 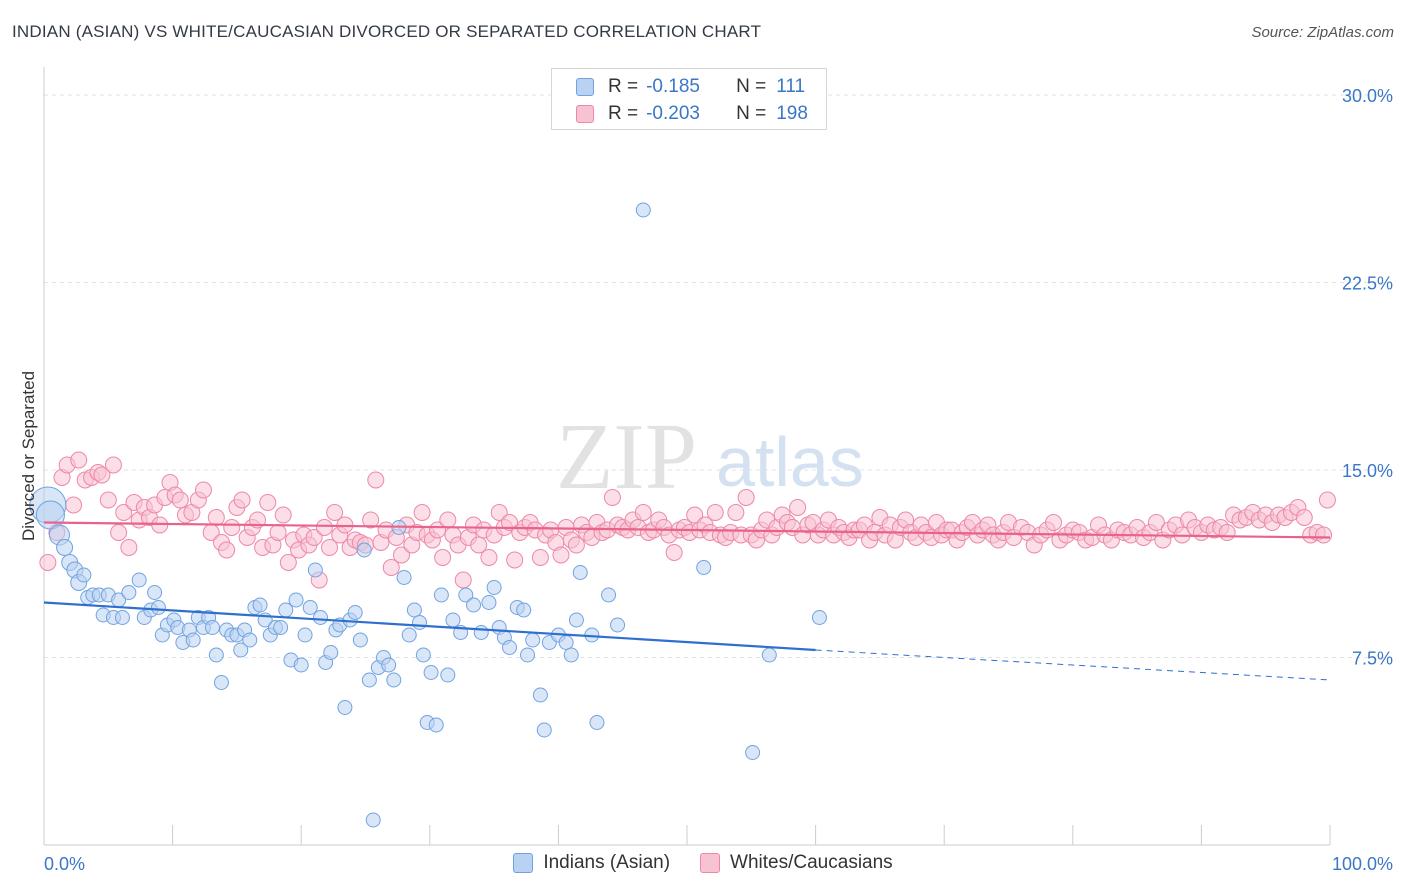 What do you see at coordinates (790, 462) in the screenshot?
I see `watermark-atlas: atlas` at bounding box center [790, 462].